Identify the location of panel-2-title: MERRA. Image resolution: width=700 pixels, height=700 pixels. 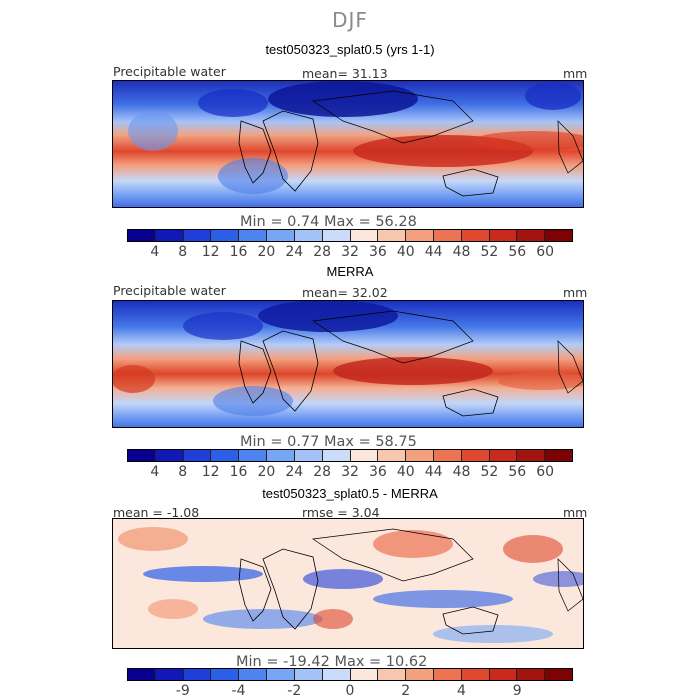
(350, 271).